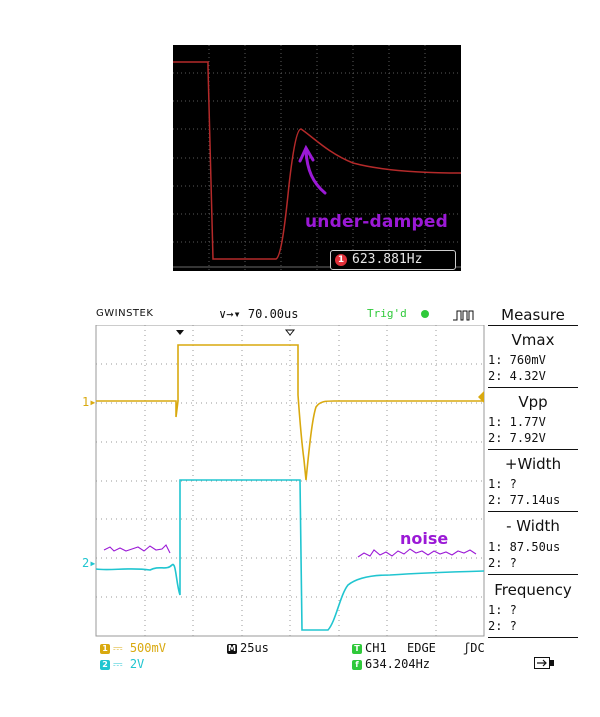 The image size is (600, 717). Describe the element at coordinates (290, 412) in the screenshot. I see `ch1-trace` at that location.